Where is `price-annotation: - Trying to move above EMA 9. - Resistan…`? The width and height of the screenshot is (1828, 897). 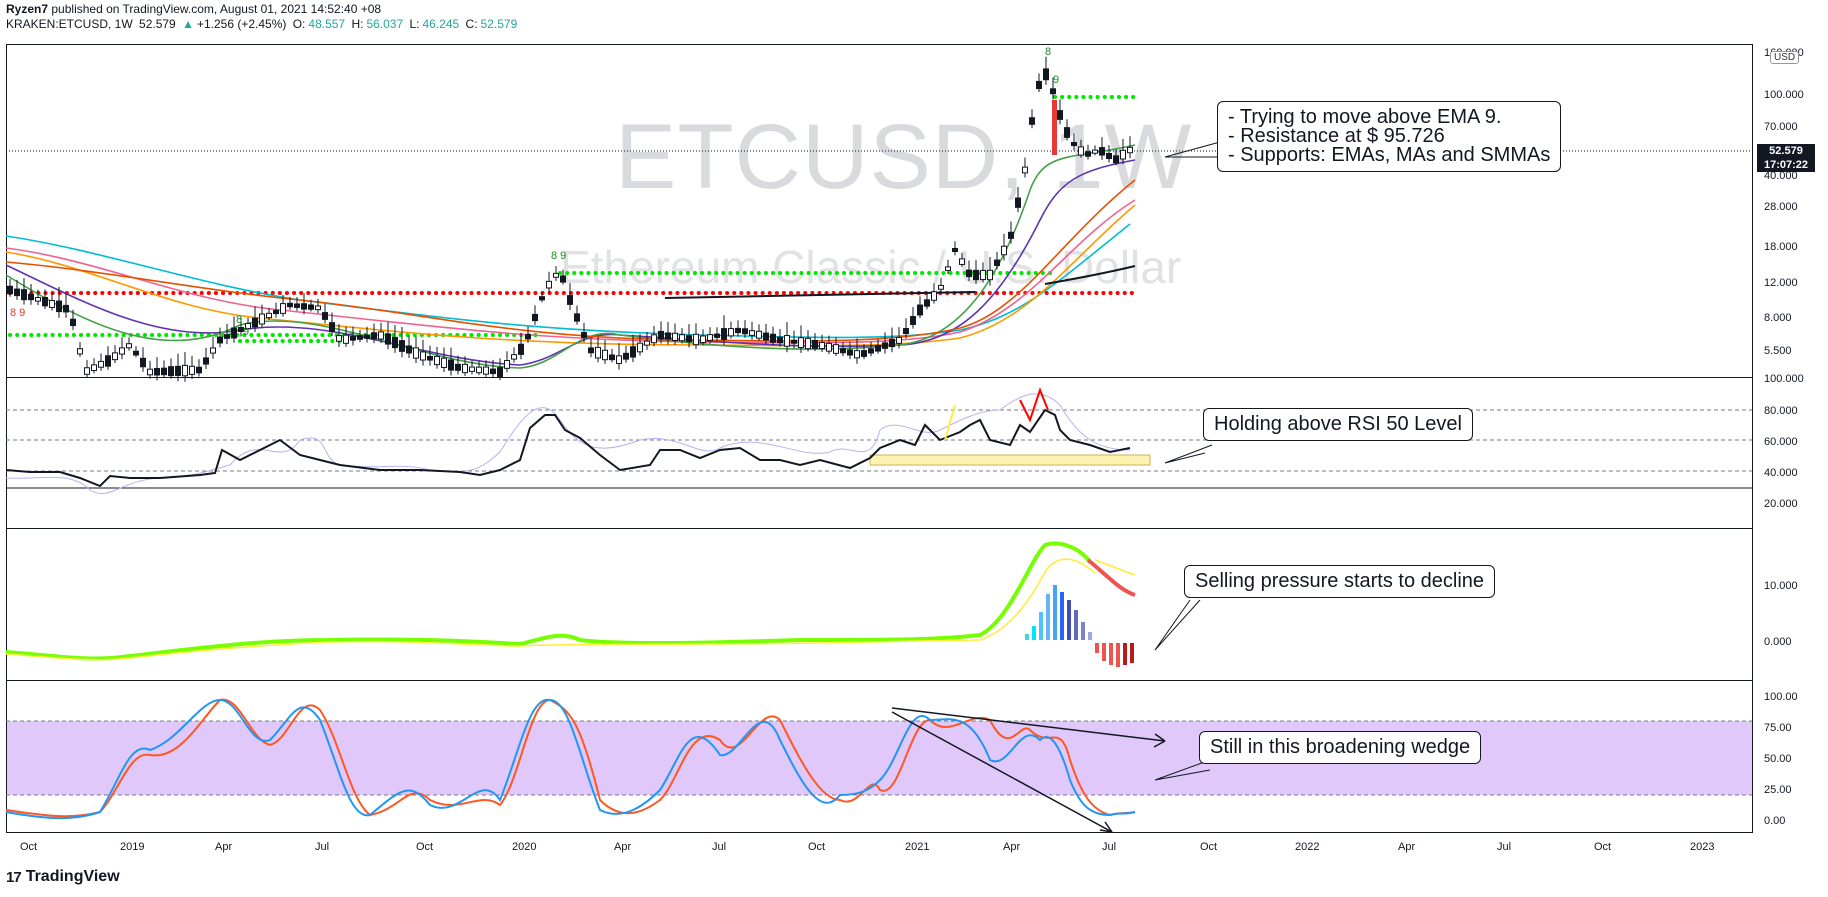
price-annotation: - Trying to move above EMA 9. - Resistan… is located at coordinates (1389, 136).